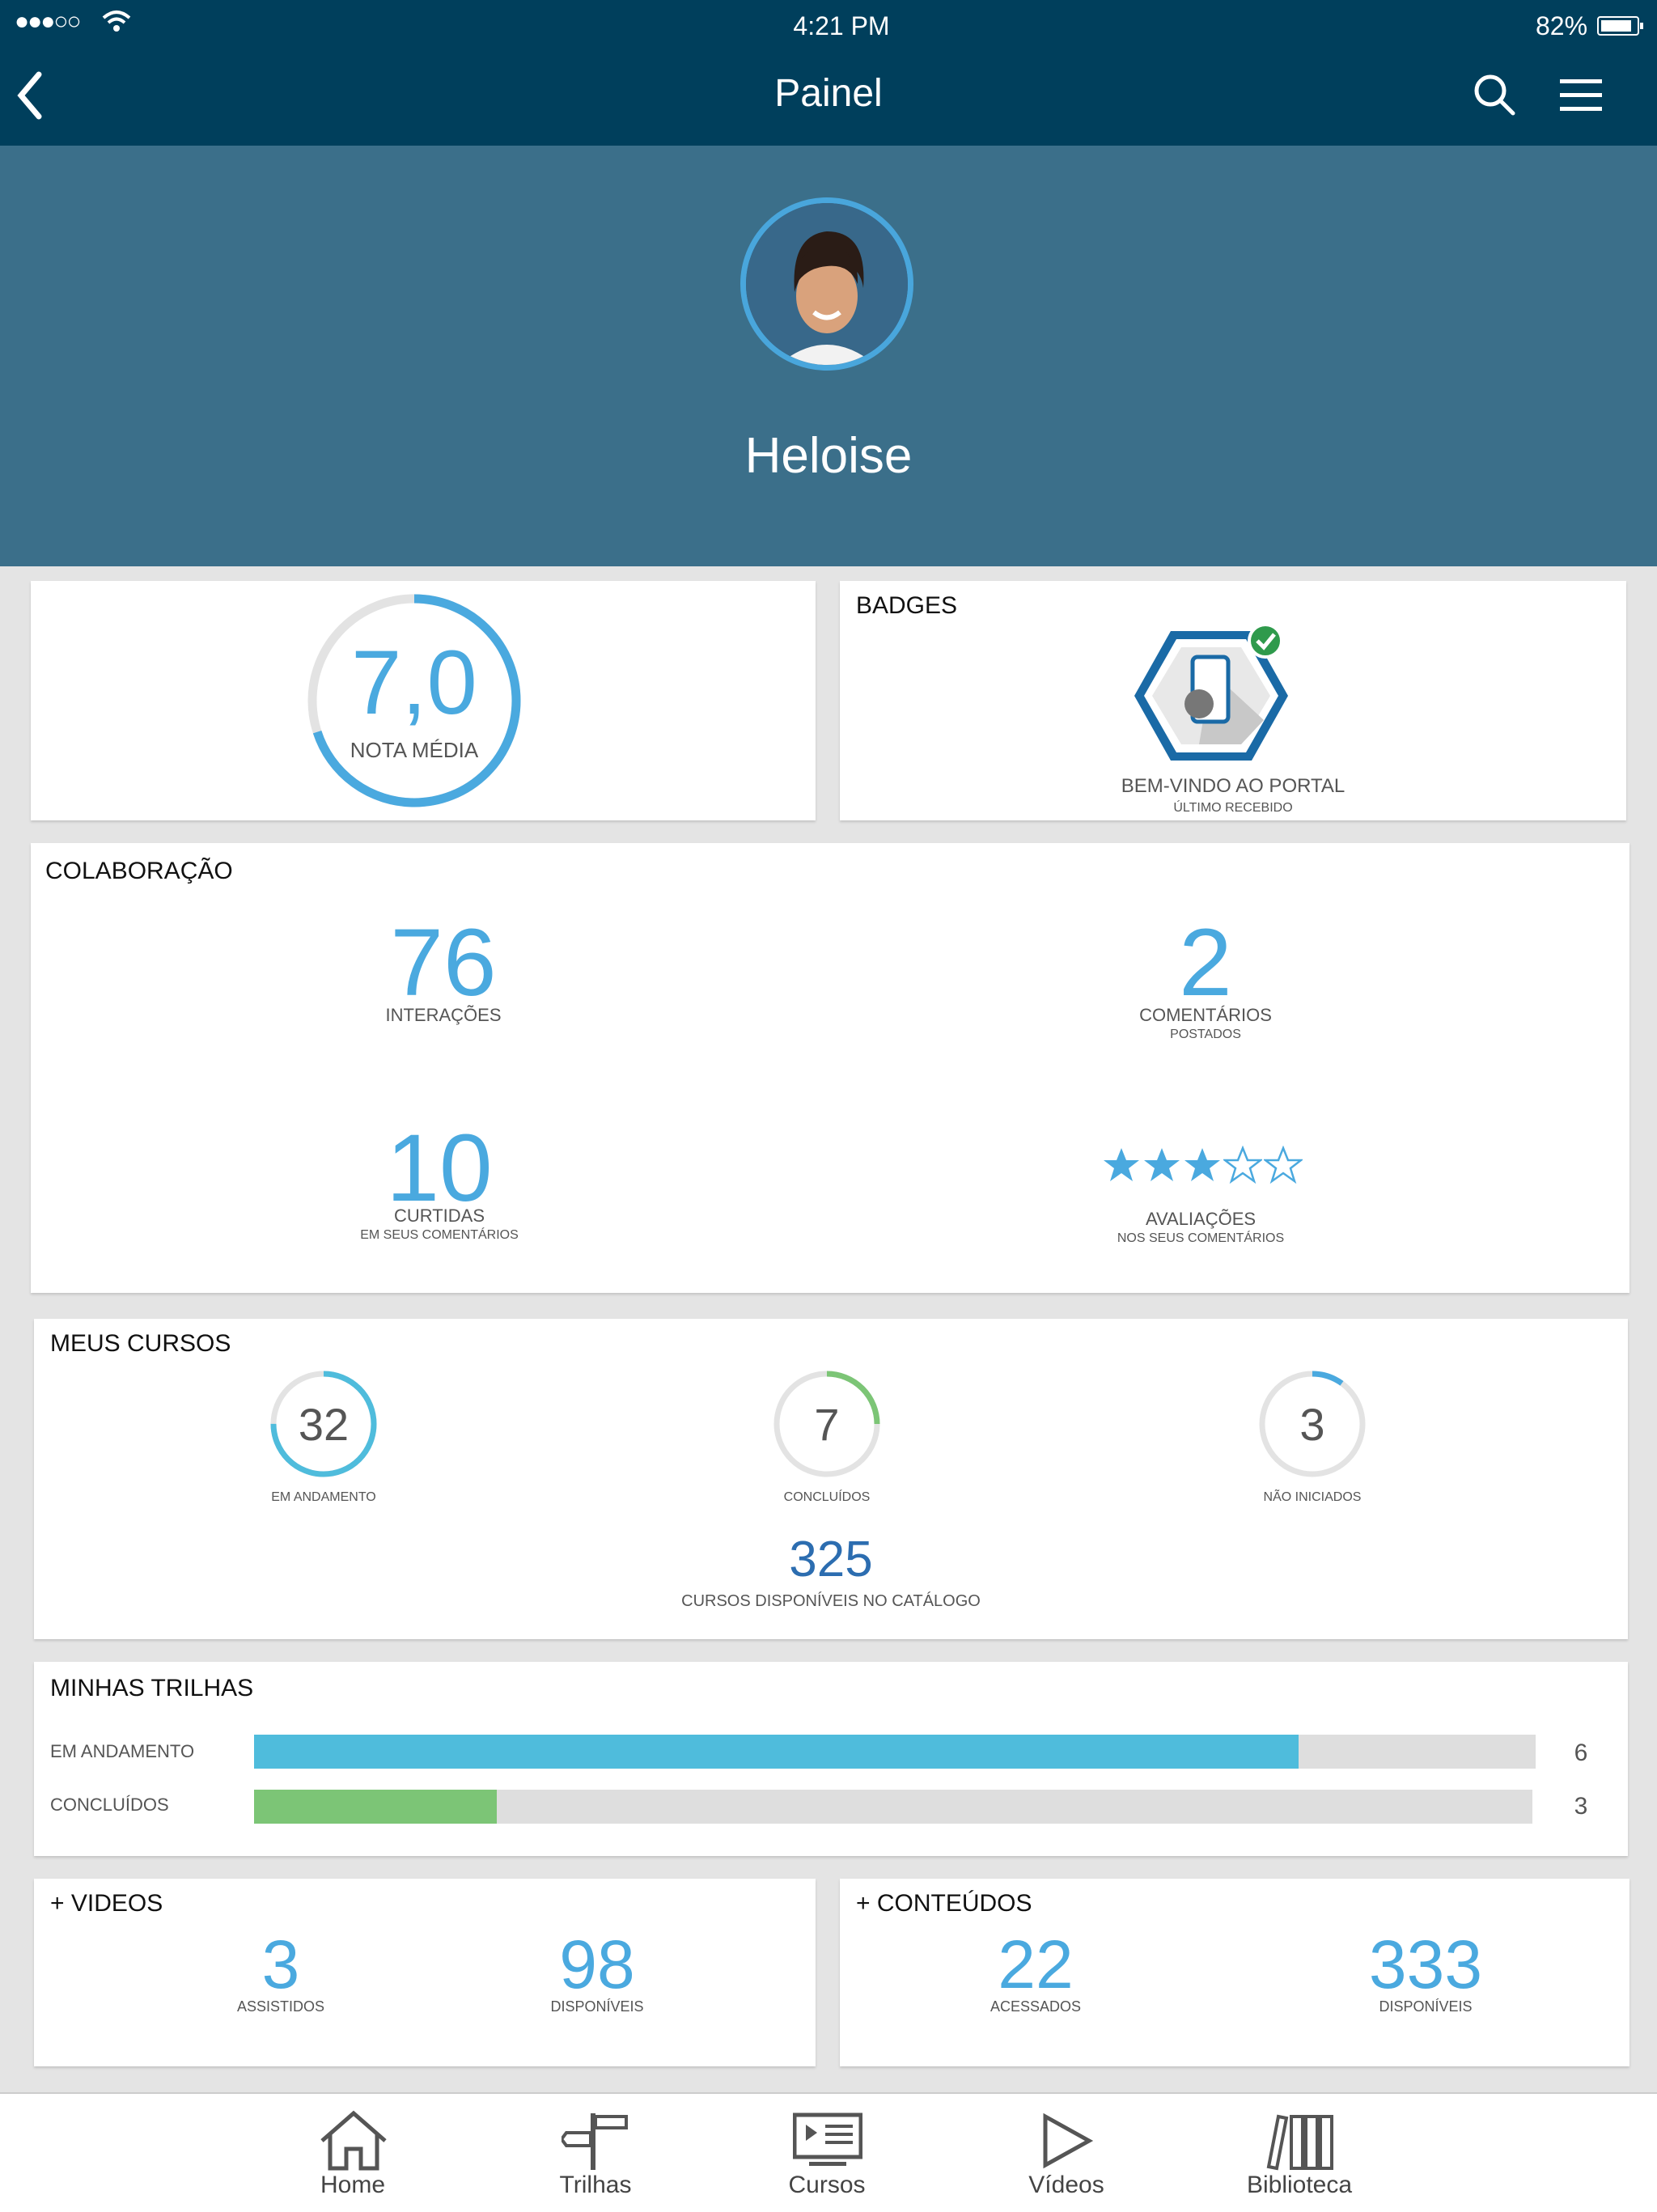  I want to click on comments-value: 2, so click(1205, 962).